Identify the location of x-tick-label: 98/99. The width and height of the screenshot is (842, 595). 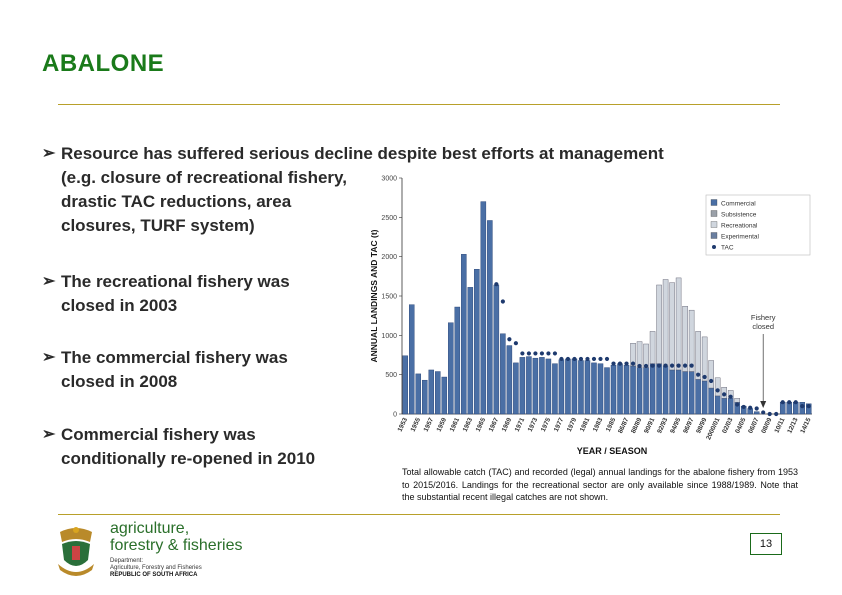
(701, 426).